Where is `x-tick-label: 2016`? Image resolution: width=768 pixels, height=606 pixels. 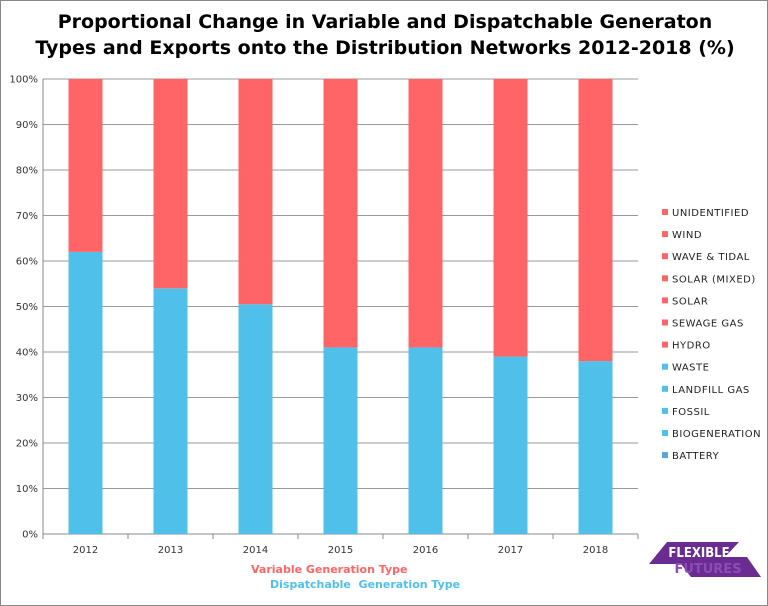 x-tick-label: 2016 is located at coordinates (425, 550).